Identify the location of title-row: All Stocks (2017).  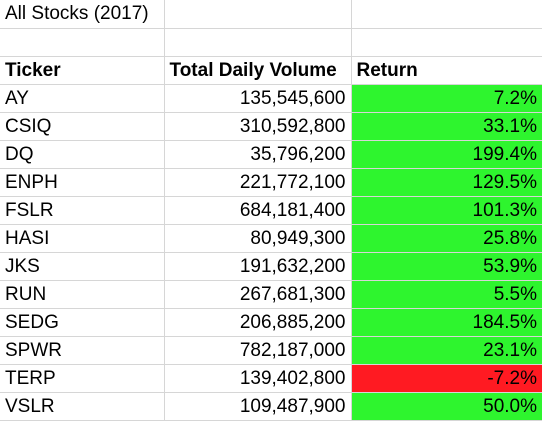
(271, 14).